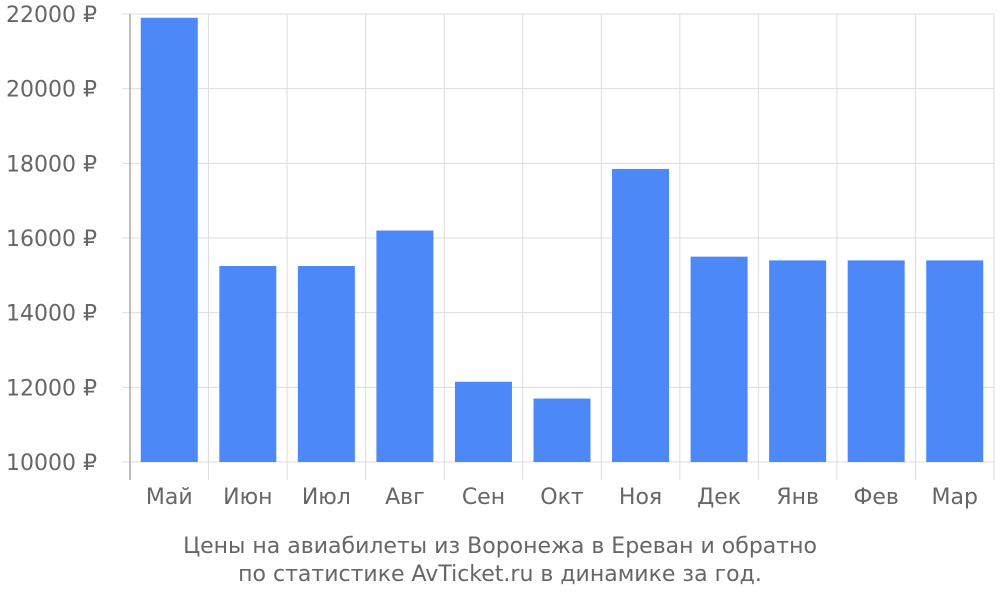 The width and height of the screenshot is (1000, 600). Describe the element at coordinates (51, 314) in the screenshot. I see `y-tick-label: 14000 ₽` at that location.